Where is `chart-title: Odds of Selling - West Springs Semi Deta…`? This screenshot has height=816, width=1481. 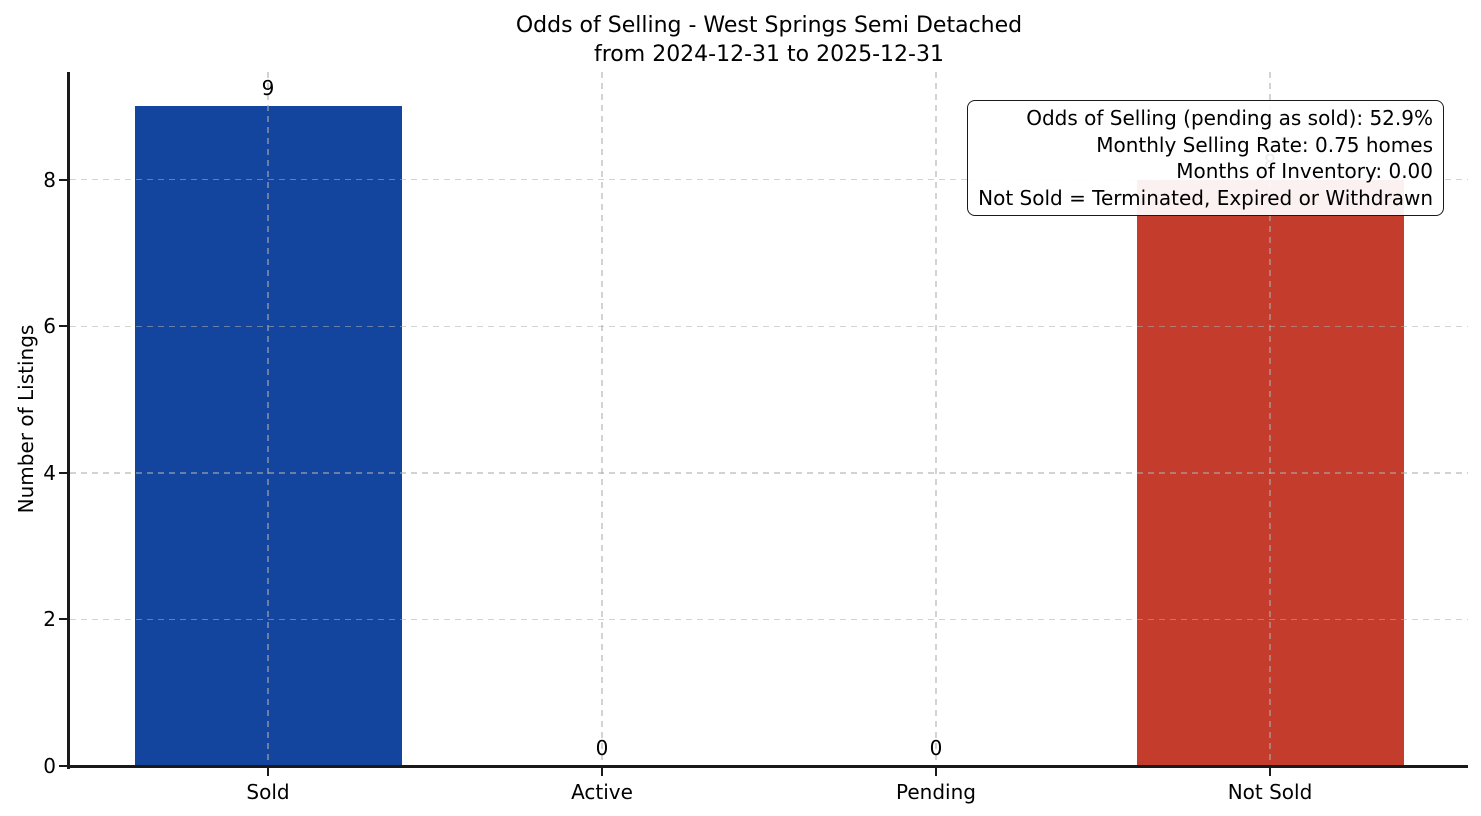
chart-title: Odds of Selling - West Springs Semi Deta… is located at coordinates (769, 40).